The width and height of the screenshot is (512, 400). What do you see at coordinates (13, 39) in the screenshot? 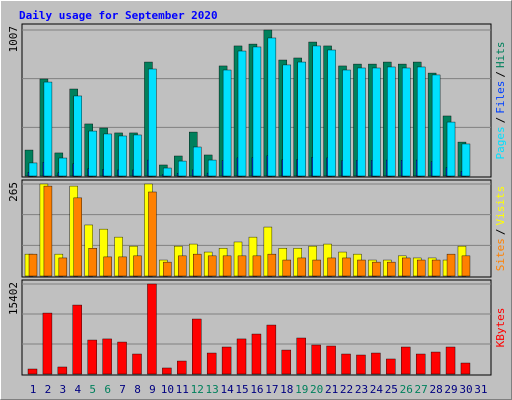
I see `y-tick-label: 1007` at bounding box center [13, 39].